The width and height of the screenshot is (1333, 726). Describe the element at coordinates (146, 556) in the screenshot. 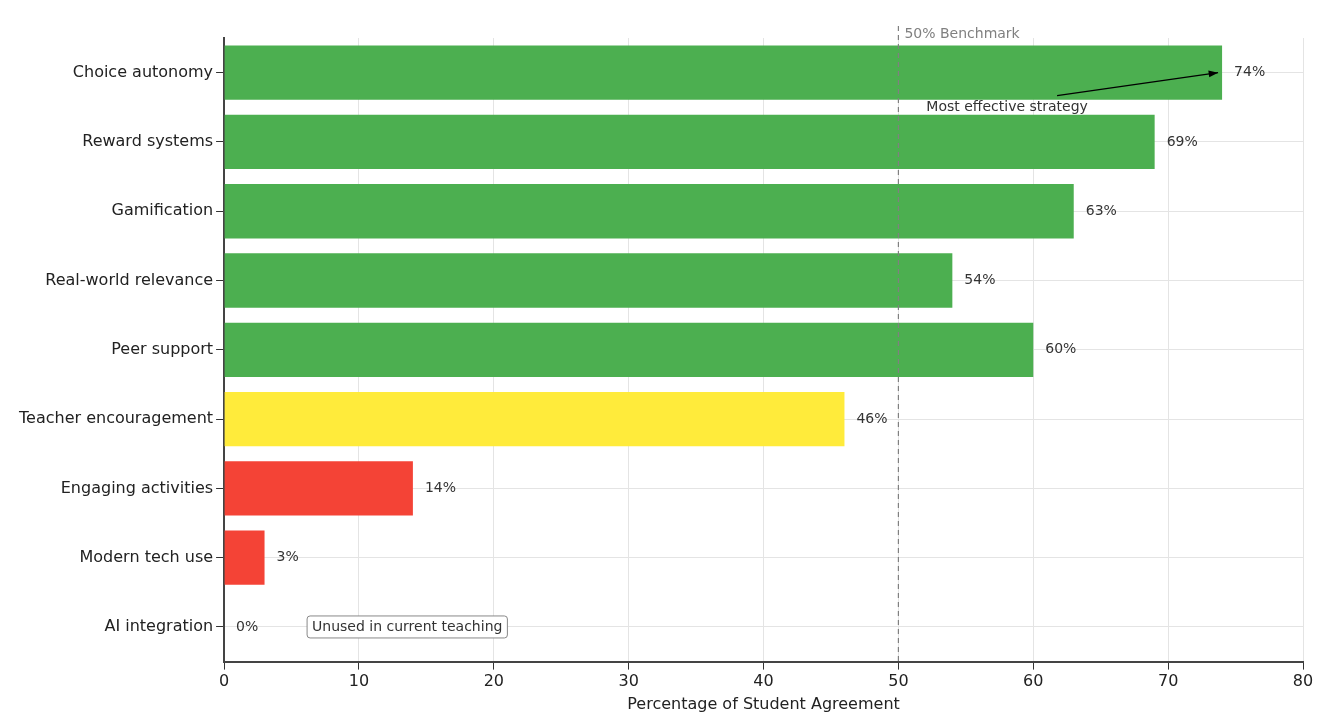

I see `y-tick-label: Modern tech use` at that location.